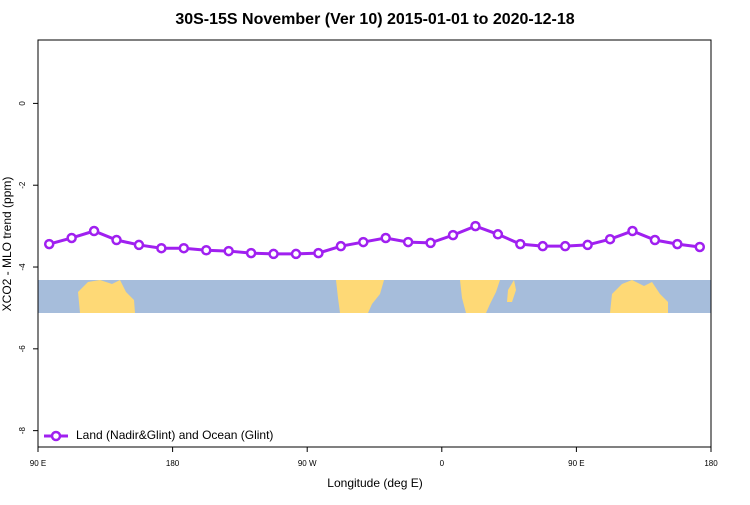 Image resolution: width=750 pixels, height=505 pixels. What do you see at coordinates (22, 185) in the screenshot?
I see `y-tick-label: -2` at bounding box center [22, 185].